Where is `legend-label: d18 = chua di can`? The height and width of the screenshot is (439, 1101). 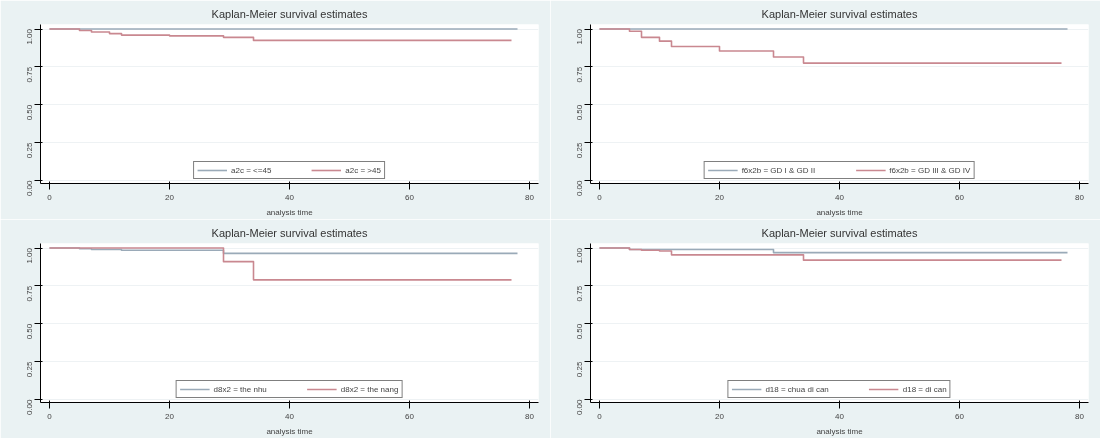
legend-label: d18 = chua di can is located at coordinates (797, 389).